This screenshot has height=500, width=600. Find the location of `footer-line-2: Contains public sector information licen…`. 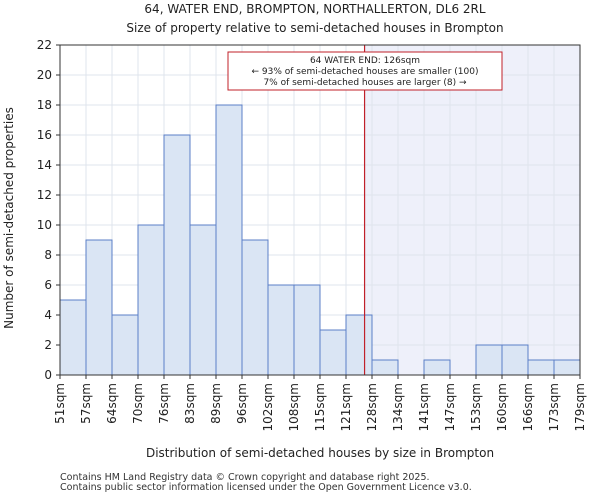

footer-line-2: Contains public sector information licen… is located at coordinates (266, 487).